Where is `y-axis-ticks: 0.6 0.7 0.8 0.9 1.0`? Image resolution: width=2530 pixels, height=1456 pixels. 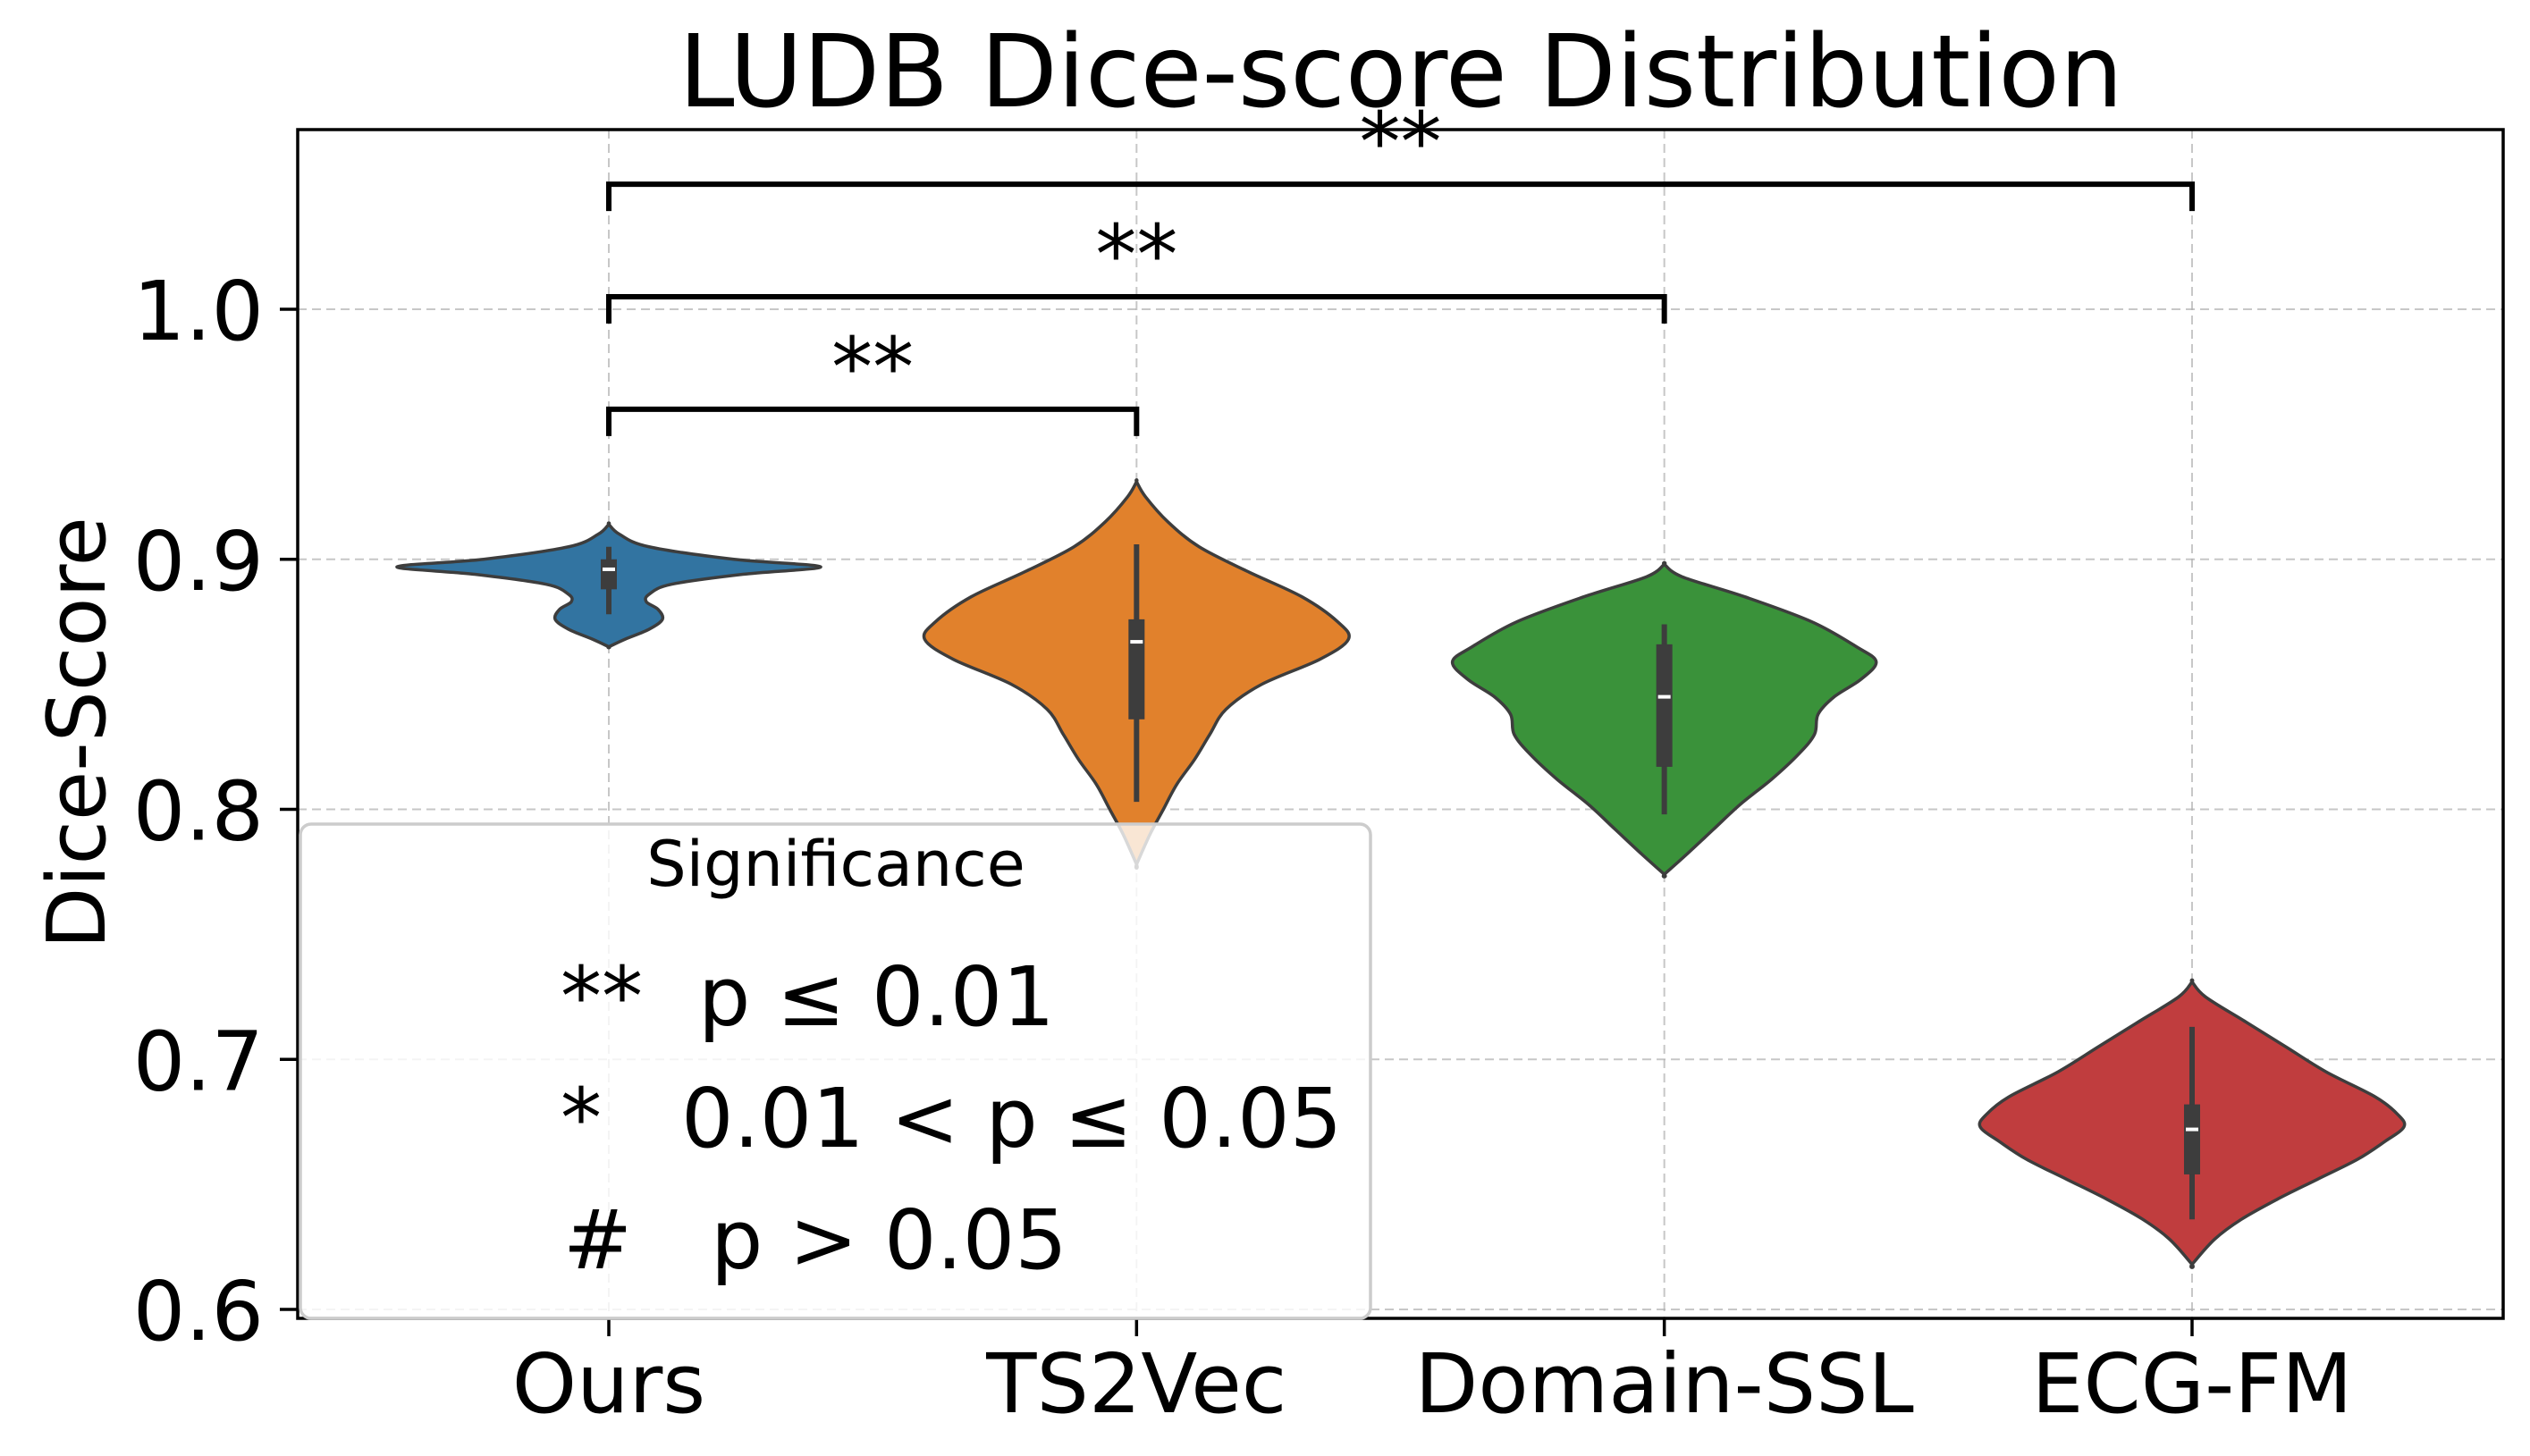
y-axis-ticks: 0.6 0.7 0.8 0.9 1.0 is located at coordinates (215, 811).